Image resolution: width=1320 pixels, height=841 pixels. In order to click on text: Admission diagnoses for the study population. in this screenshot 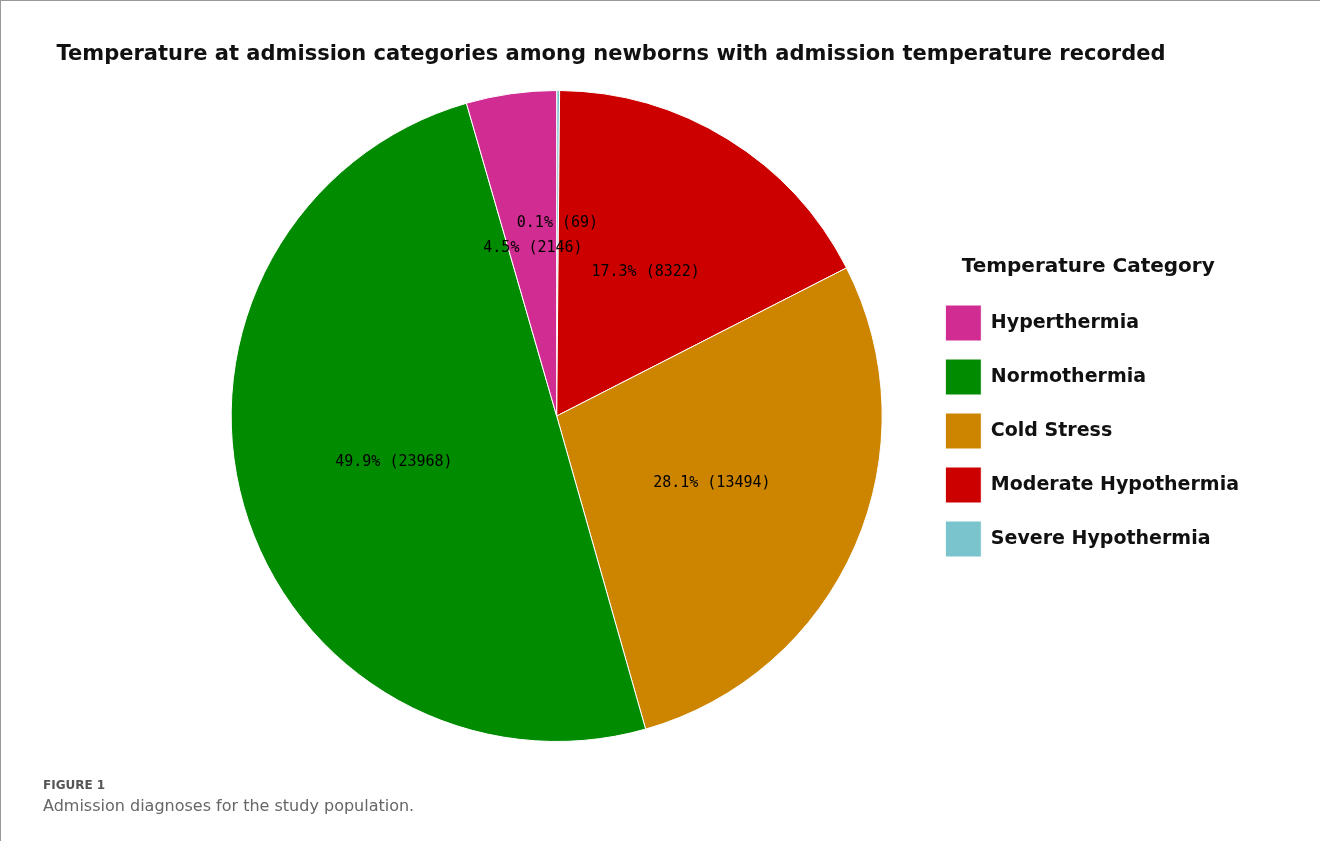, I will do `click(229, 805)`.